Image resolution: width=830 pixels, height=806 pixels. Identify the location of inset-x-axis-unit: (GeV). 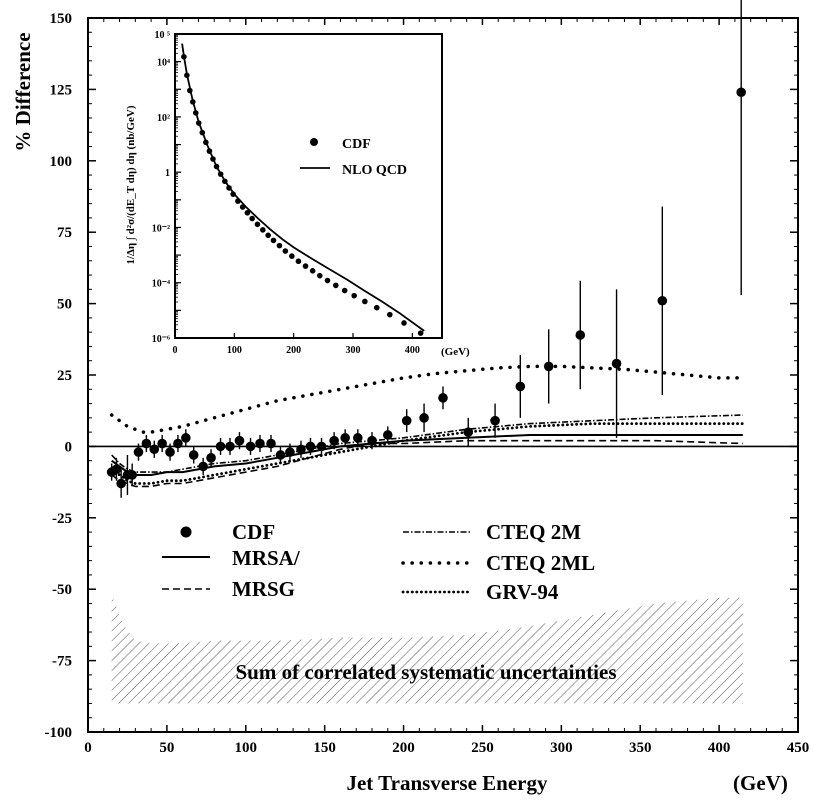
(455, 352).